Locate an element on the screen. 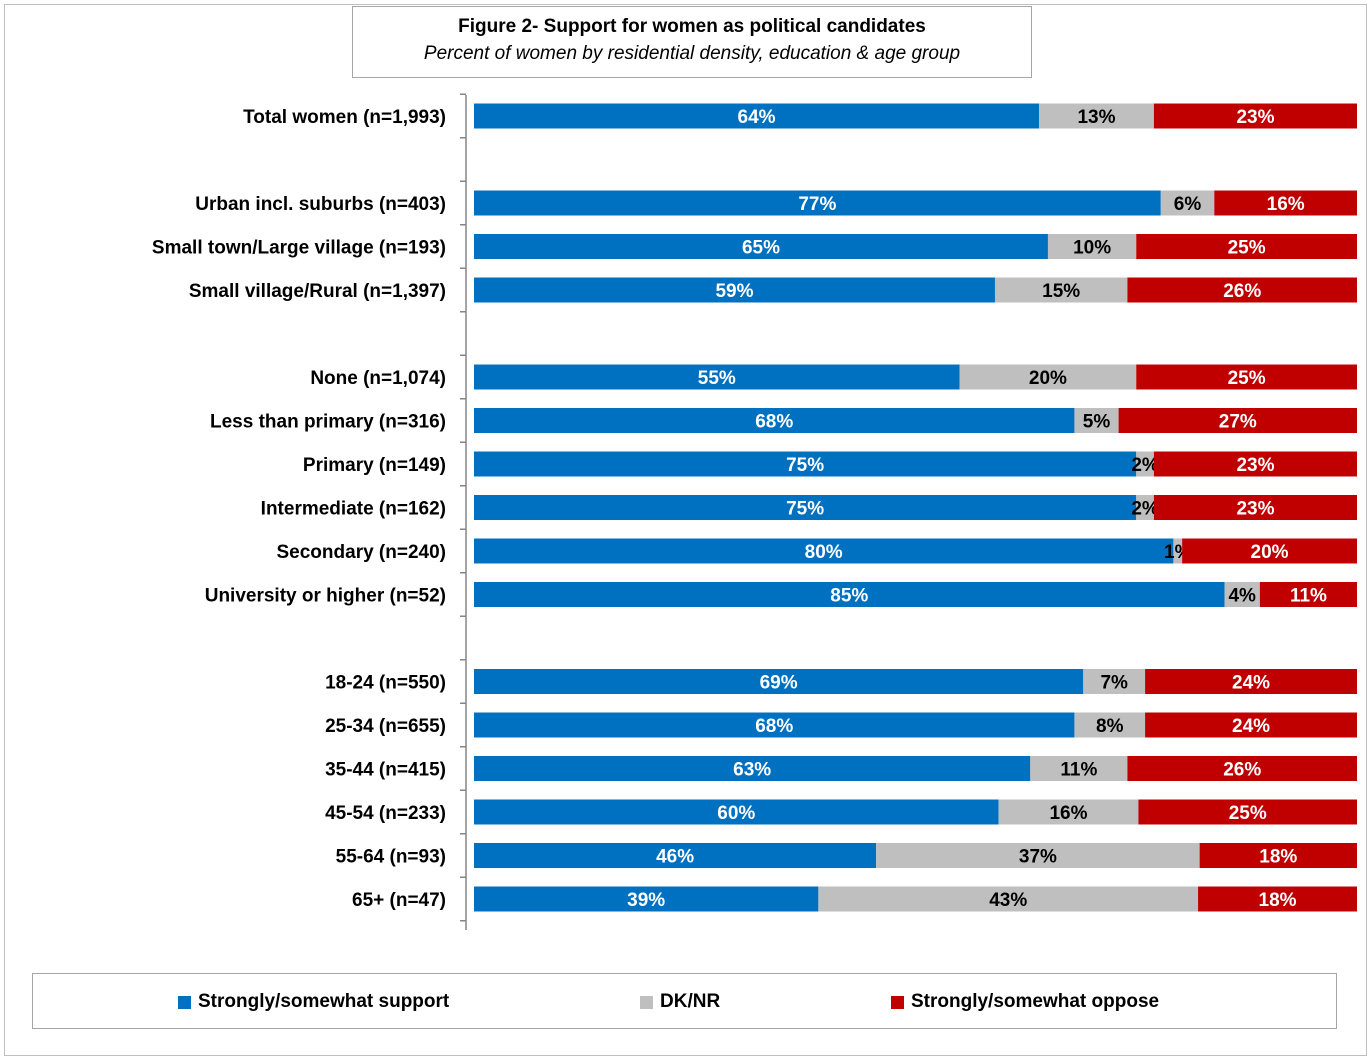  legend-item-dknr: DK/NR is located at coordinates (680, 1002).